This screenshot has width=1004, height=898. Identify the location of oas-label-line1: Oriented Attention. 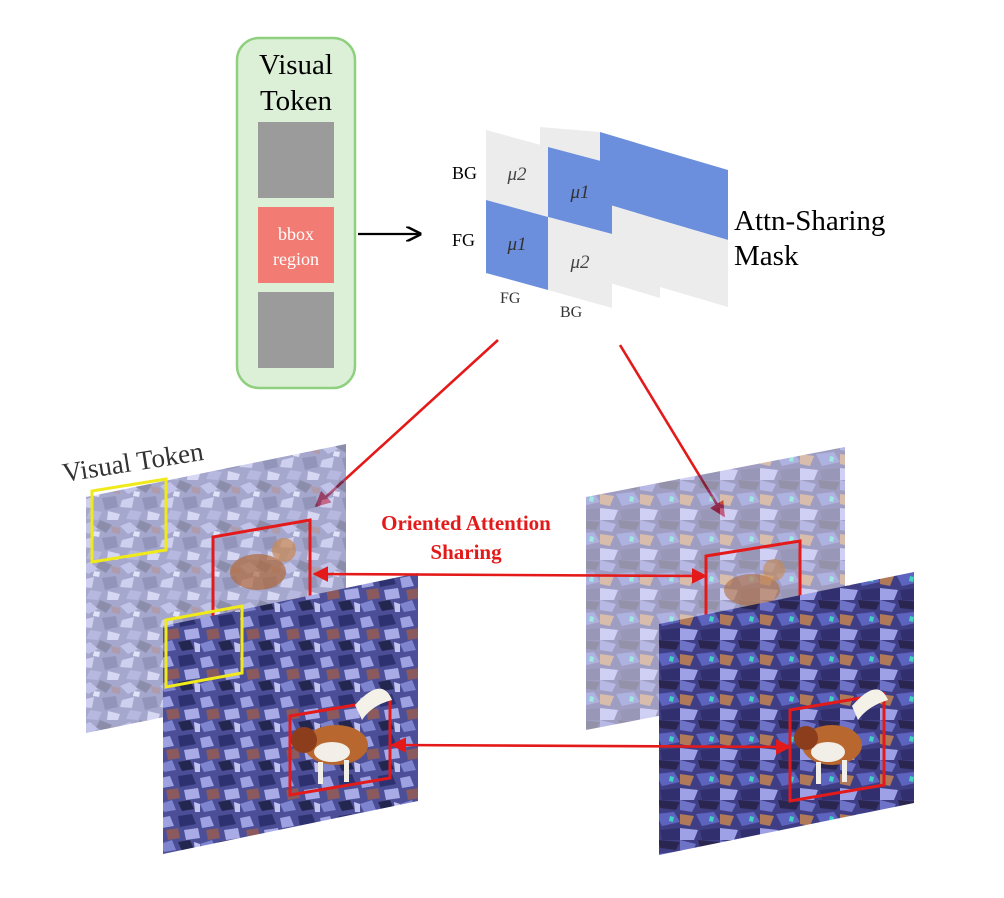
(466, 523).